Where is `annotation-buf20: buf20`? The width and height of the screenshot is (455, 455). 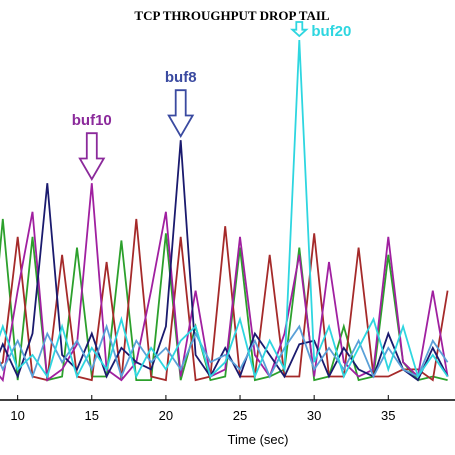 annotation-buf20: buf20 is located at coordinates (320, 30).